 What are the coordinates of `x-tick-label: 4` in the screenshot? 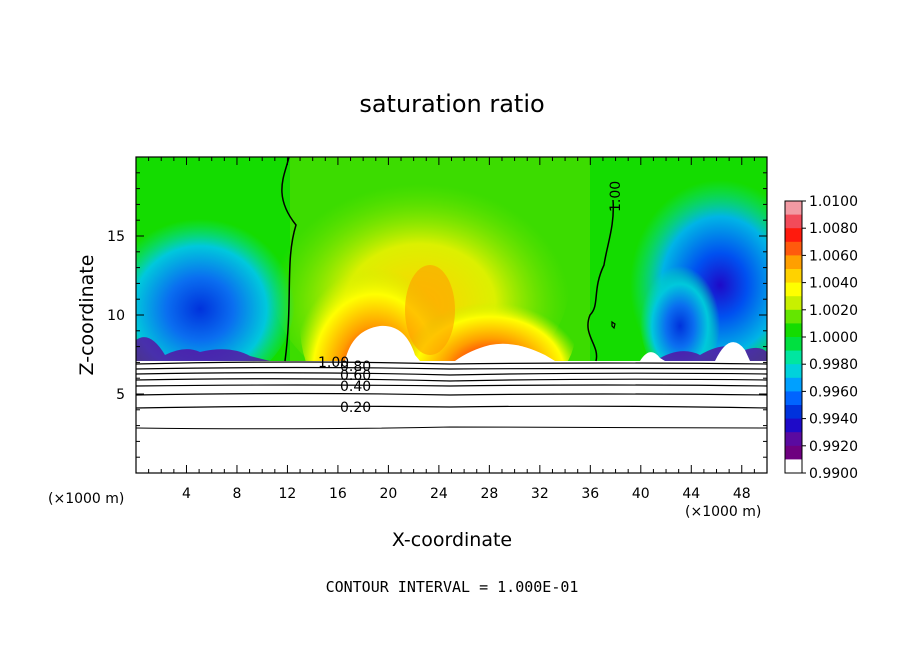 It's located at (186, 494).